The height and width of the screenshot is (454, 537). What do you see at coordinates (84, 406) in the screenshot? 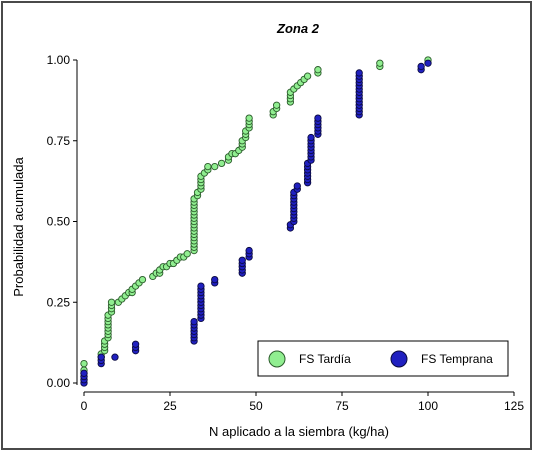
I see `x-tick-label: 0` at bounding box center [84, 406].